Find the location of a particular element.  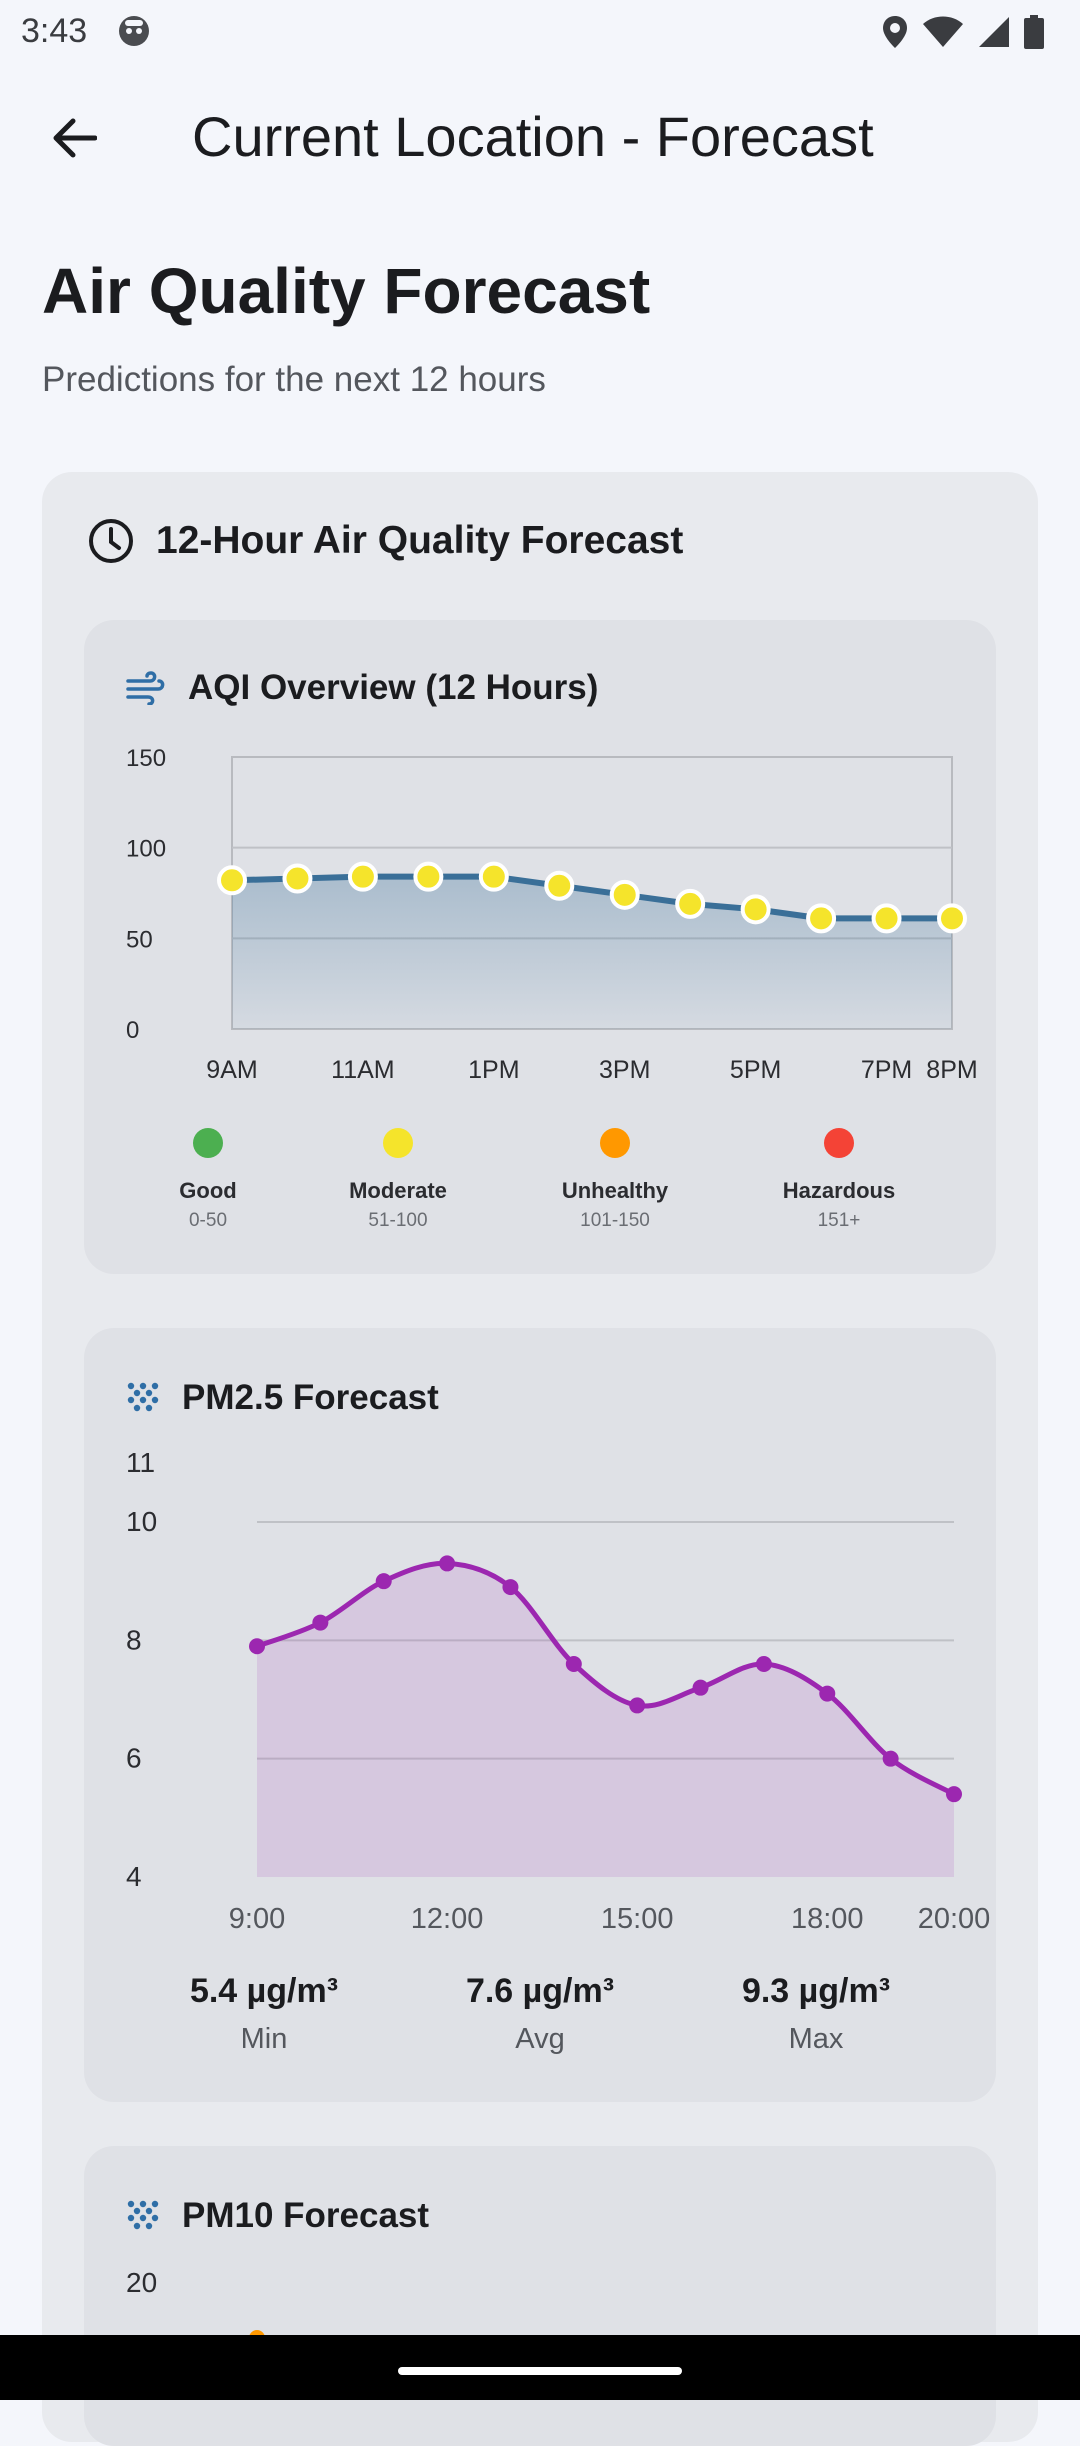

forecast-card-header: 12-Hour Air Quality Forecast is located at coordinates (385, 541).